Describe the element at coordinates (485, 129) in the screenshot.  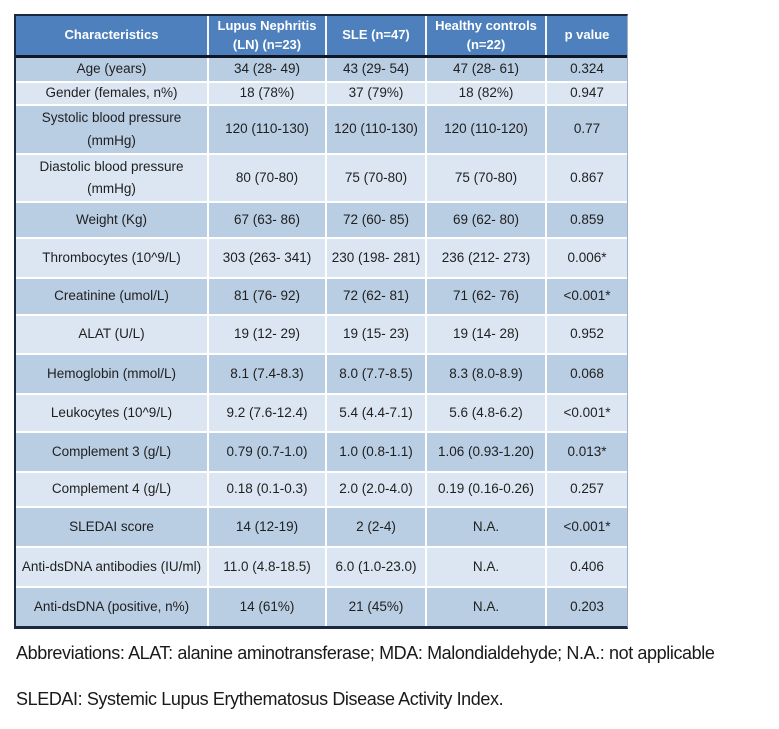
I see `value-cell: 120 (110-120)` at that location.